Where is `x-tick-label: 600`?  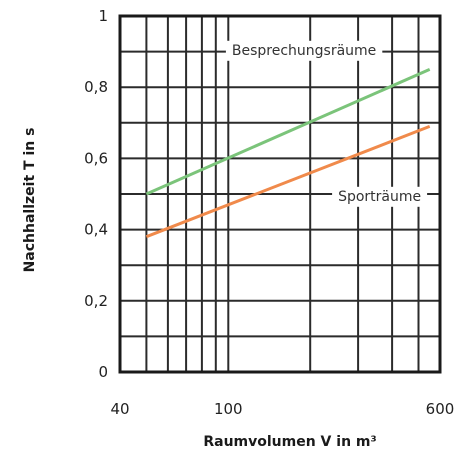 x-tick-label: 600 is located at coordinates (440, 409).